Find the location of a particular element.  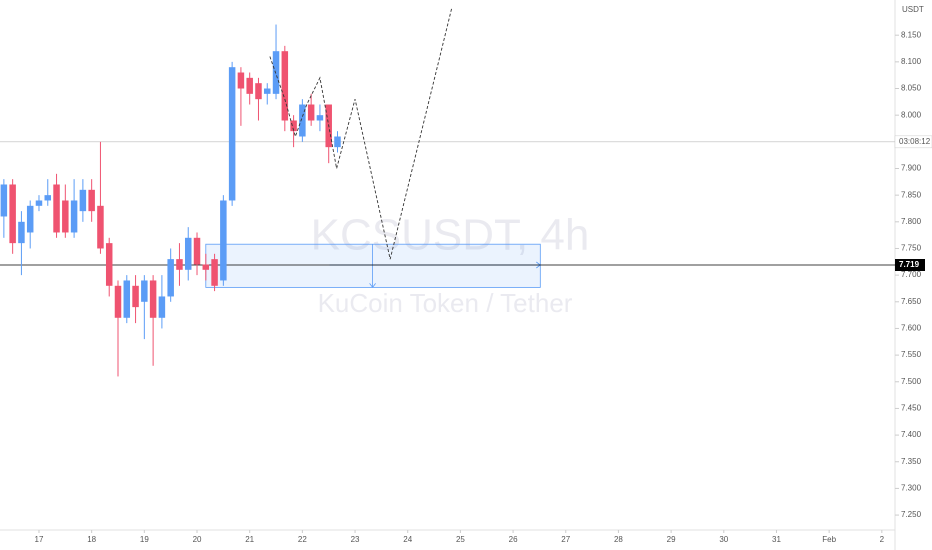

x-tick-label: 23 is located at coordinates (355, 539).